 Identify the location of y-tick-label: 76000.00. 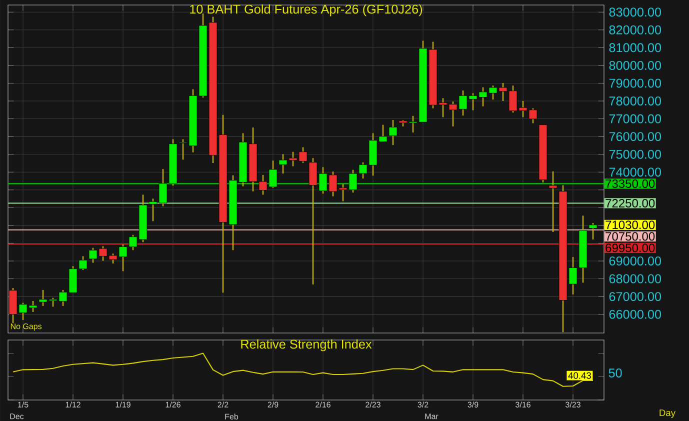
(635, 137).